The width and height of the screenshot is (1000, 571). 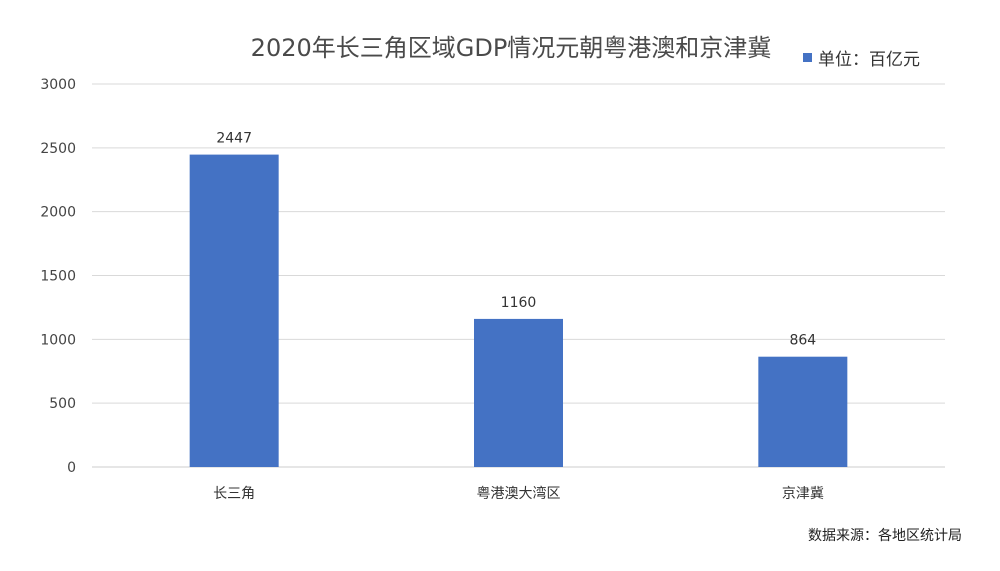 I want to click on y-tick-label: 500, so click(x=62, y=404).